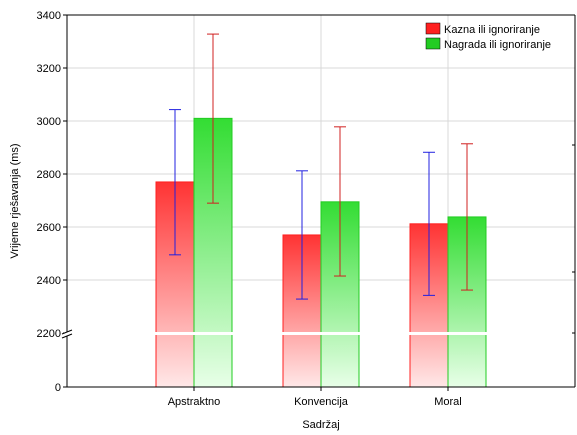 This screenshot has height=435, width=577. What do you see at coordinates (320, 425) in the screenshot?
I see `x-axis-label: Sadržaj` at bounding box center [320, 425].